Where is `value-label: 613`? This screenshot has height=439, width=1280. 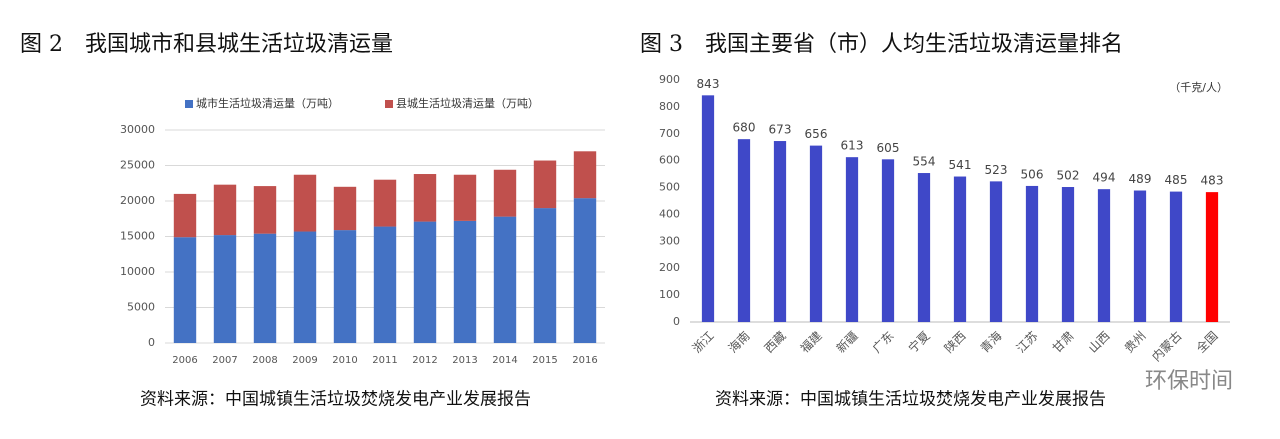 value-label: 613 is located at coordinates (852, 146).